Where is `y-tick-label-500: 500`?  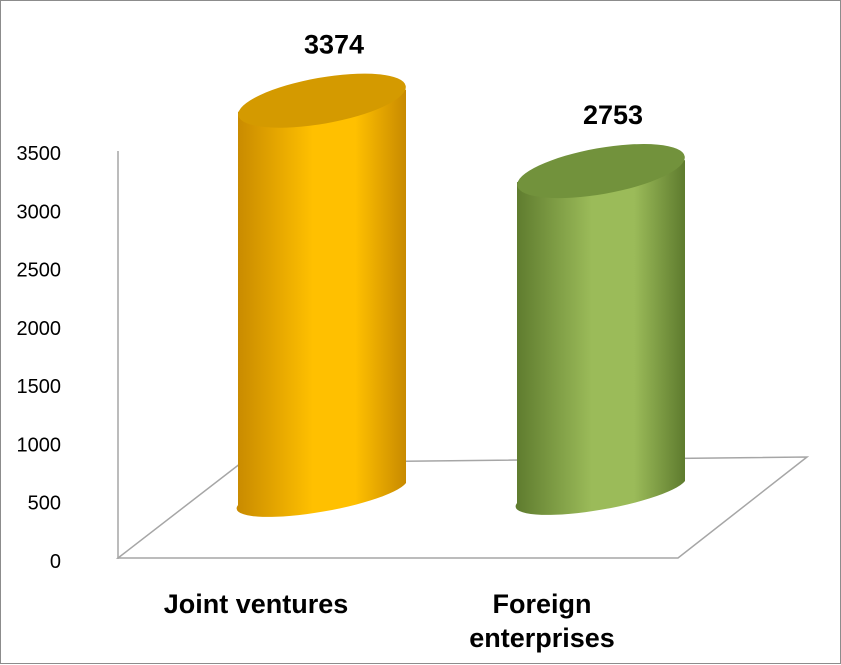
y-tick-label-500: 500 is located at coordinates (44, 504).